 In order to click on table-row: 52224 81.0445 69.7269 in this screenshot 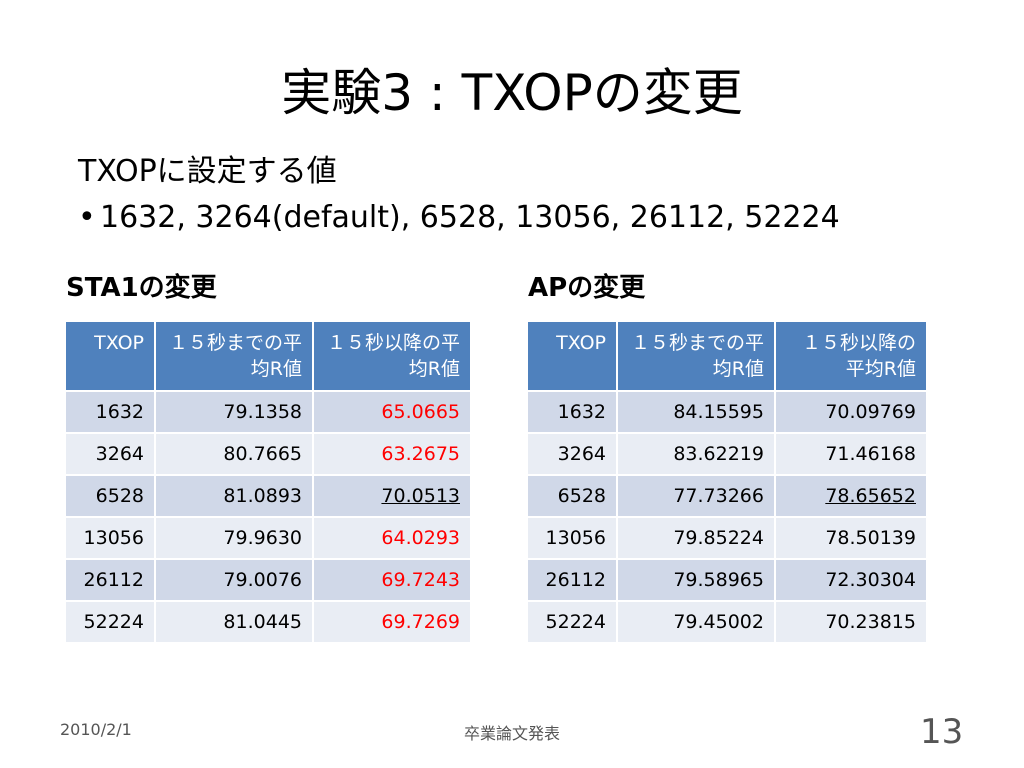, I will do `click(268, 622)`.